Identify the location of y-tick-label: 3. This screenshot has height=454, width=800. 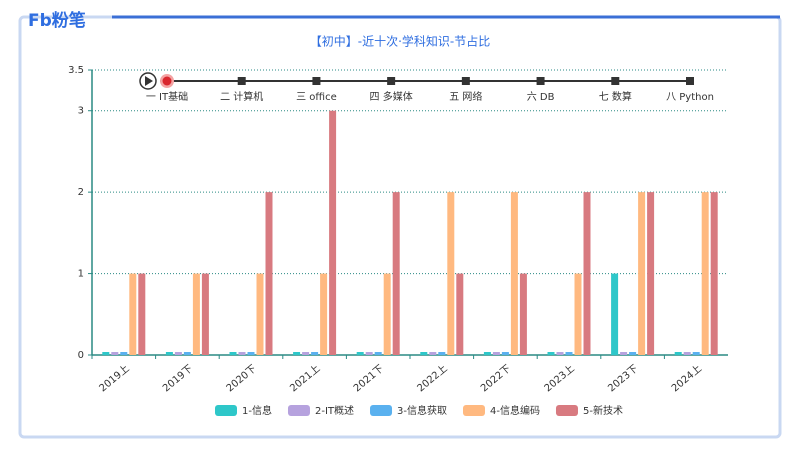
(81, 111).